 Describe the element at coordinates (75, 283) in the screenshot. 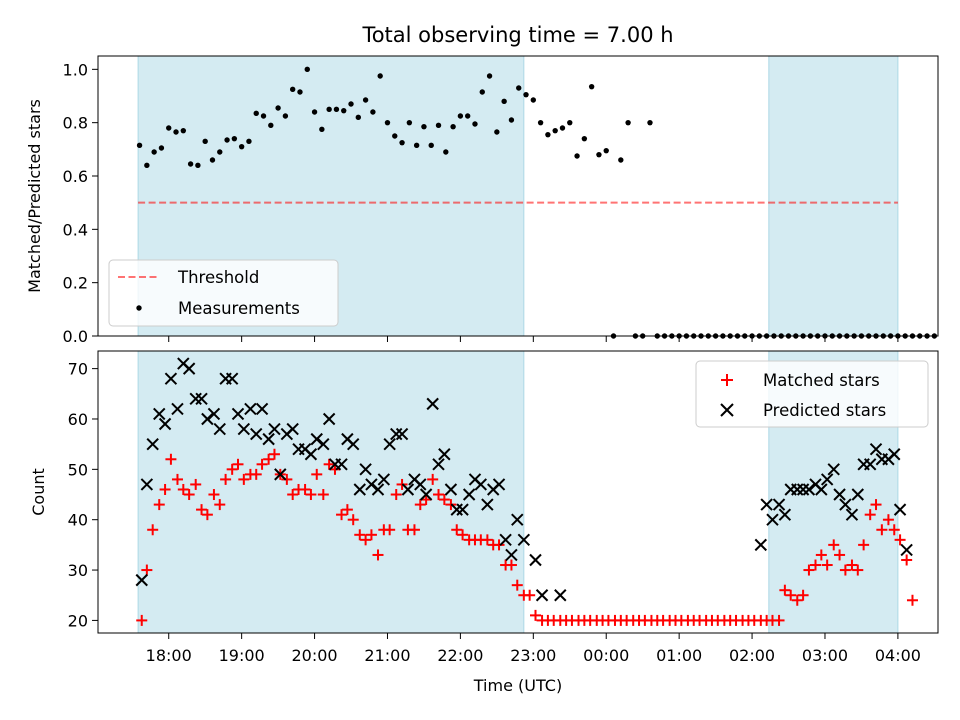

I see `y-tick-label: 0.2` at that location.